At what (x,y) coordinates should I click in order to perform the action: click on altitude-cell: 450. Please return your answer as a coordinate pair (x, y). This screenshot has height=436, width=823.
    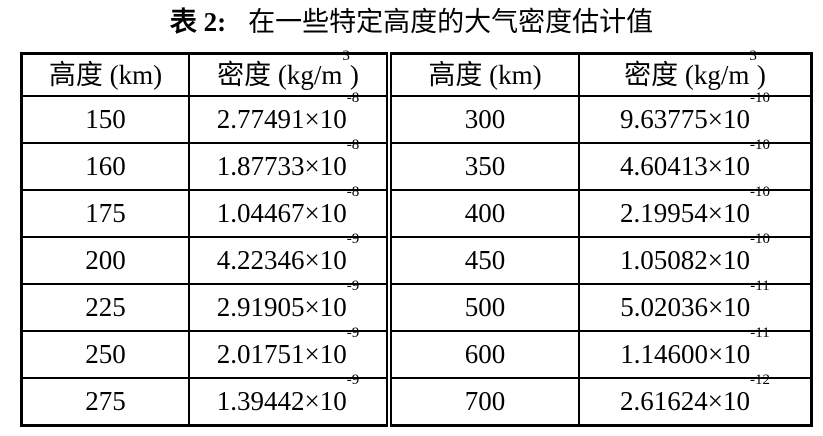
    Looking at the image, I should click on (484, 260).